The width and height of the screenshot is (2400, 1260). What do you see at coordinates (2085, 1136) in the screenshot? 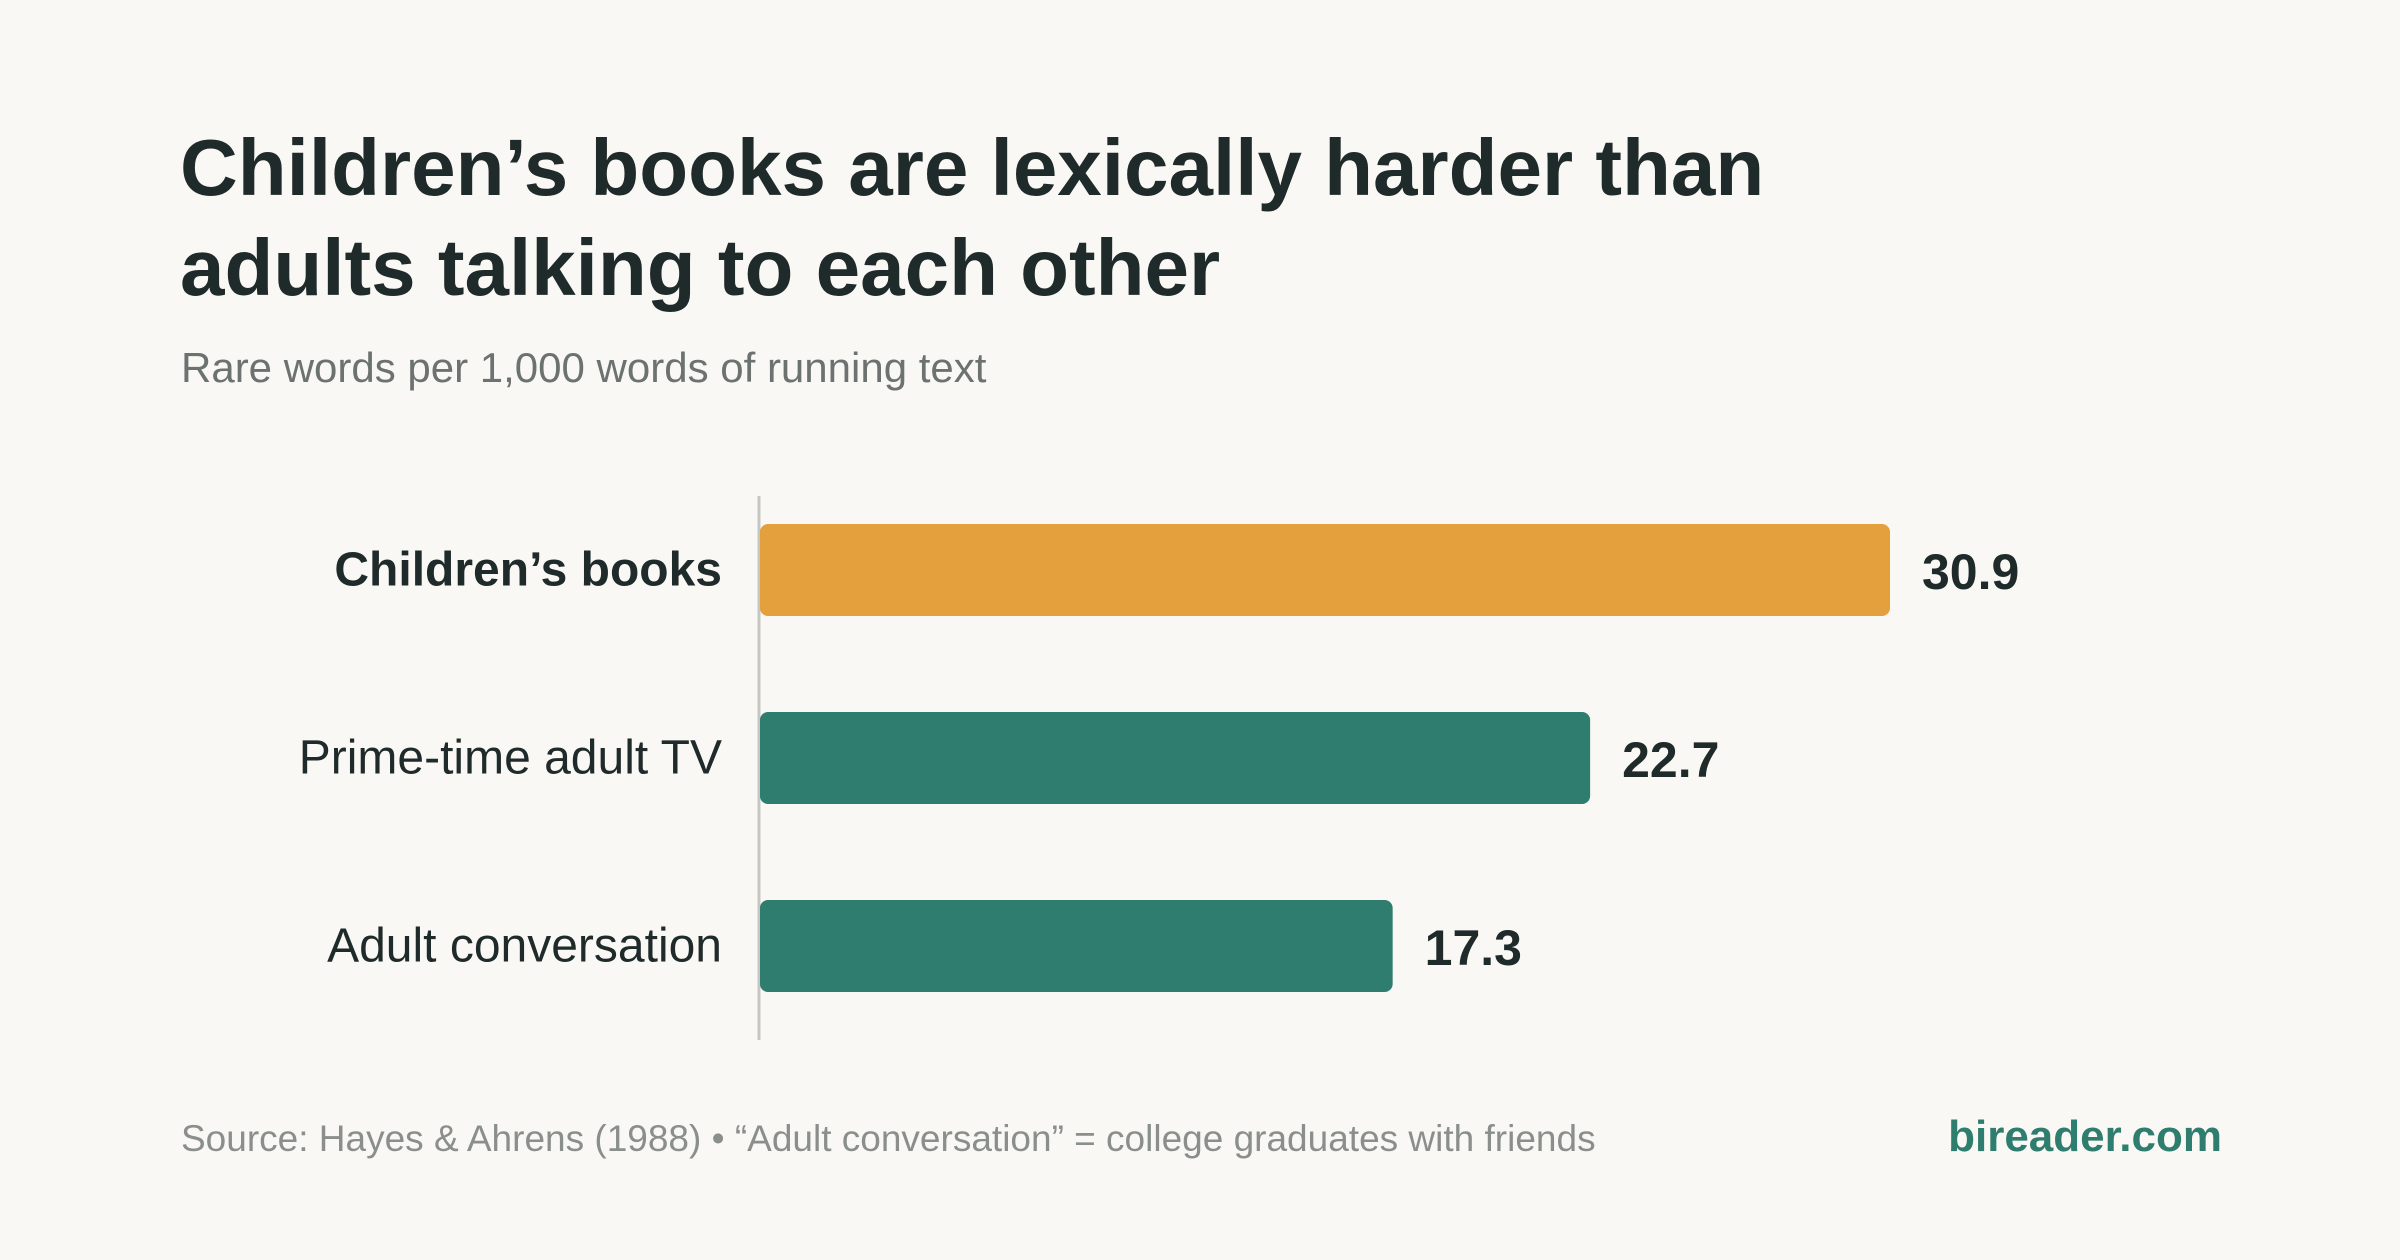
I see `brand-link: bireader.com` at bounding box center [2085, 1136].